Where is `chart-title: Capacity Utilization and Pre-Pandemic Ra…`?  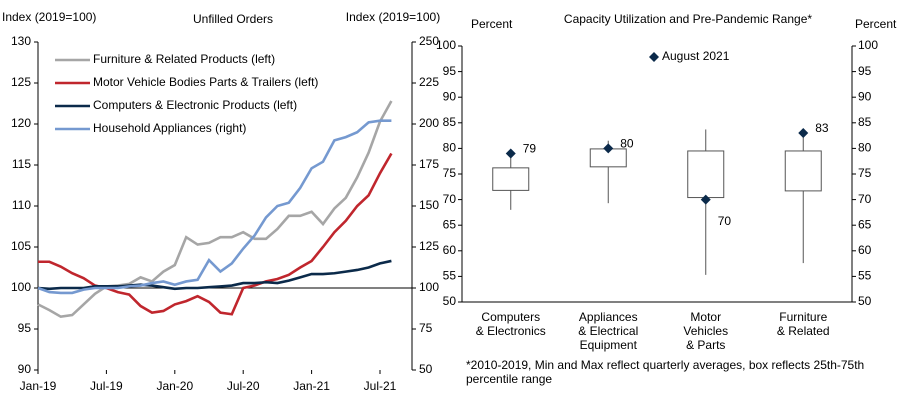
chart-title: Capacity Utilization and Pre-Pandemic Ra… is located at coordinates (688, 19).